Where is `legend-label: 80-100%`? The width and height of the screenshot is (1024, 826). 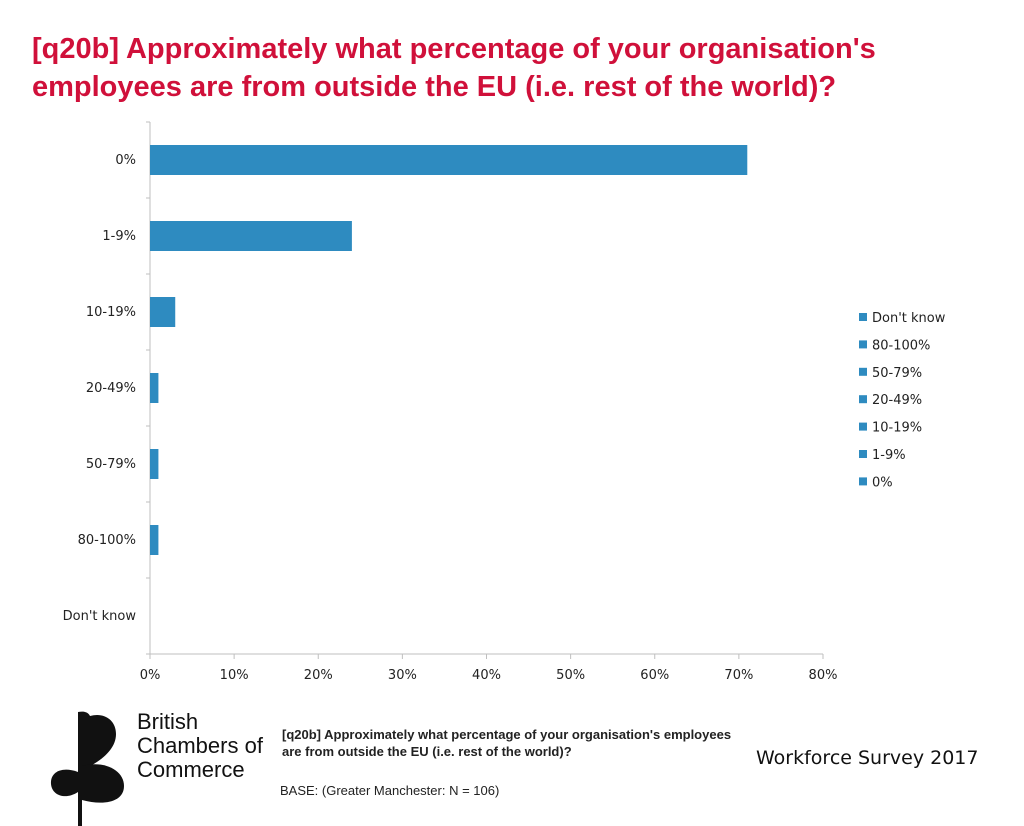
legend-label: 80-100% is located at coordinates (901, 345).